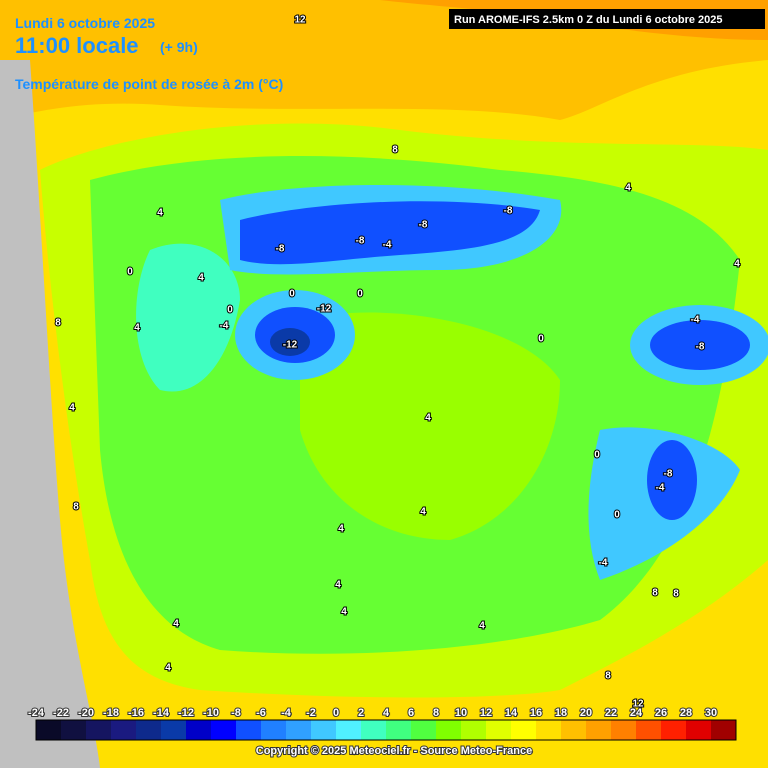 The image size is (768, 773). I want to click on colorbar-tick: 2, so click(361, 713).